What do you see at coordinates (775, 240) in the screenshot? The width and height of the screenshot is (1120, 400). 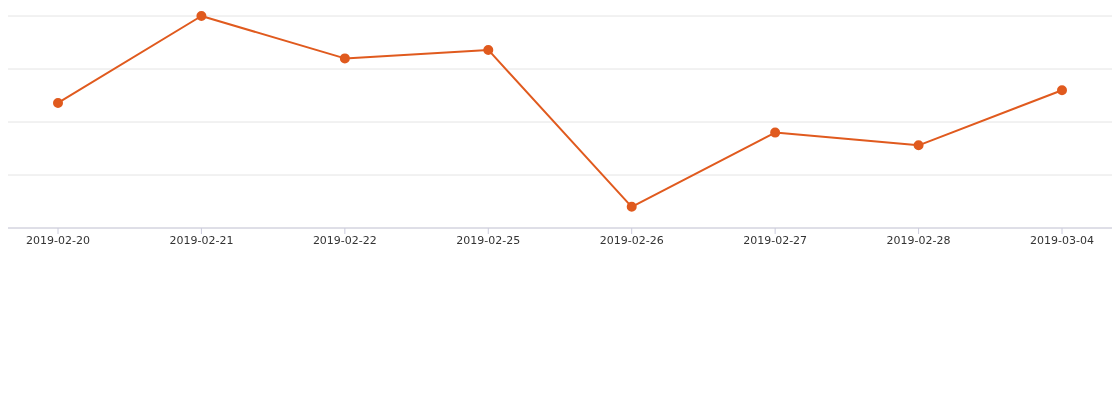 I see `x-tick-label: 2019-02-27` at bounding box center [775, 240].